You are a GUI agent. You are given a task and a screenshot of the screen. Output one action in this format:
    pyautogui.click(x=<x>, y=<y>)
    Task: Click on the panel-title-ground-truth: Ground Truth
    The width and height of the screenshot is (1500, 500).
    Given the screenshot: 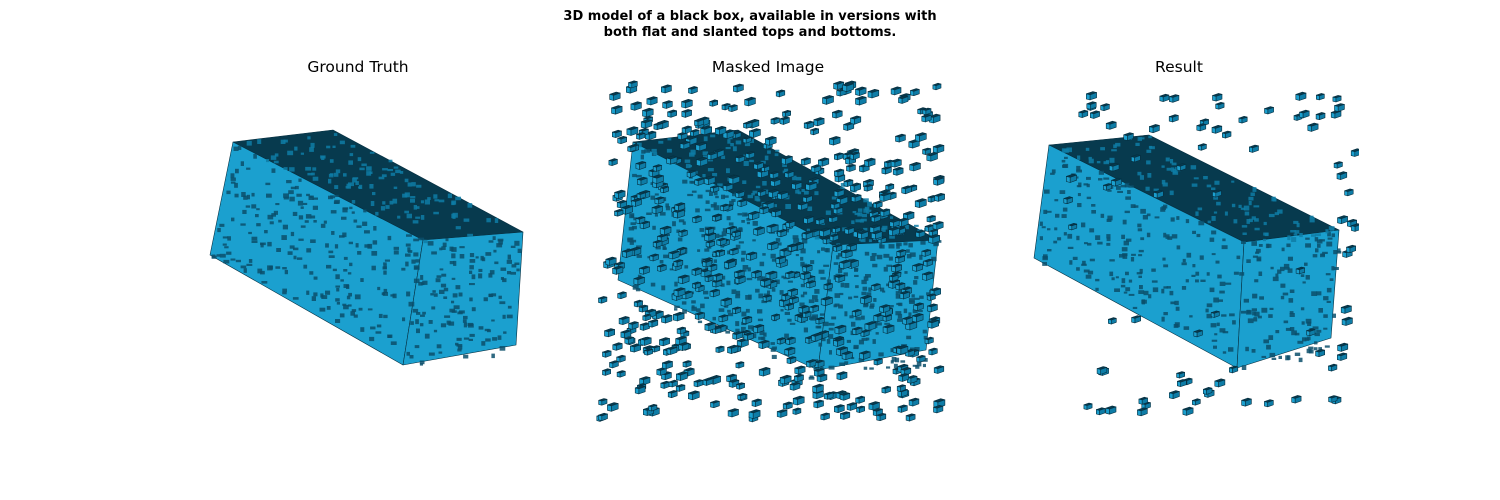 What is the action you would take?
    pyautogui.click(x=358, y=67)
    